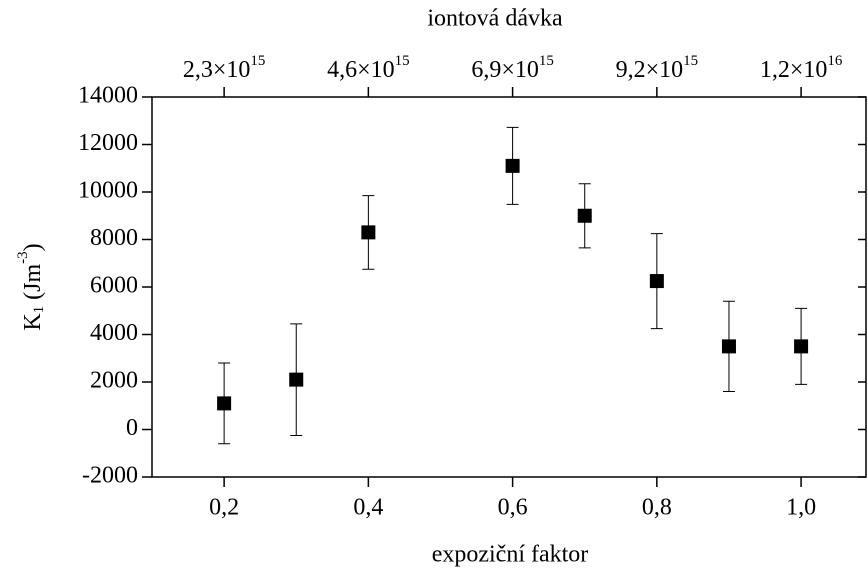 The width and height of the screenshot is (868, 575). I want to click on x-tick-label: 0,8, so click(657, 508).